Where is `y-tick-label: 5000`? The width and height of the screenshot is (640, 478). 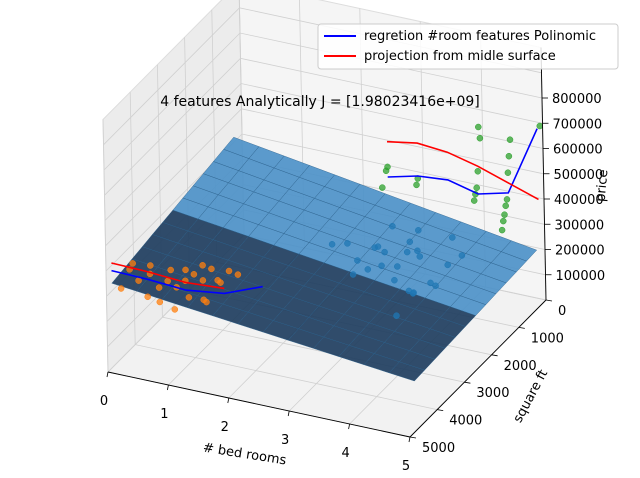
y-tick-label: 5000 is located at coordinates (438, 448).